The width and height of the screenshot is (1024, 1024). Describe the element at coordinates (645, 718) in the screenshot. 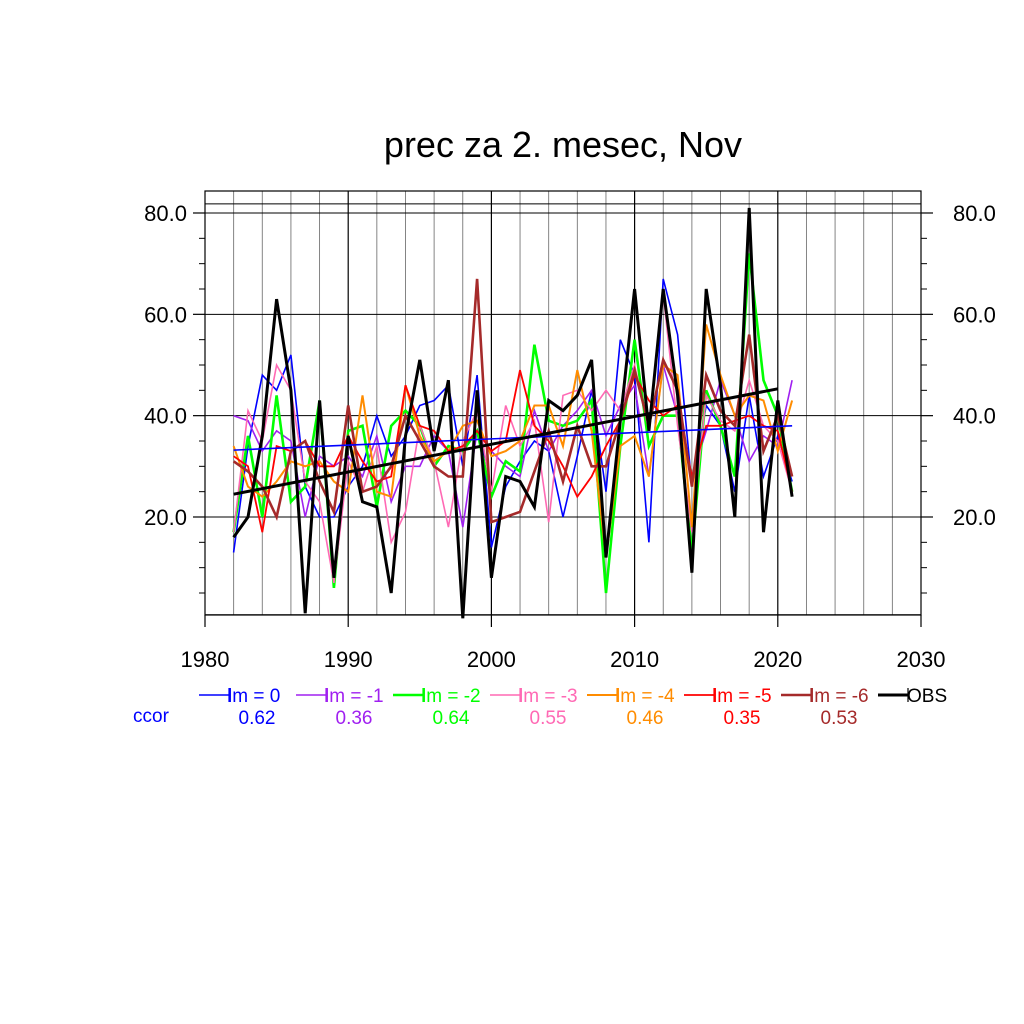

I see `ccor-value: 0.46` at that location.